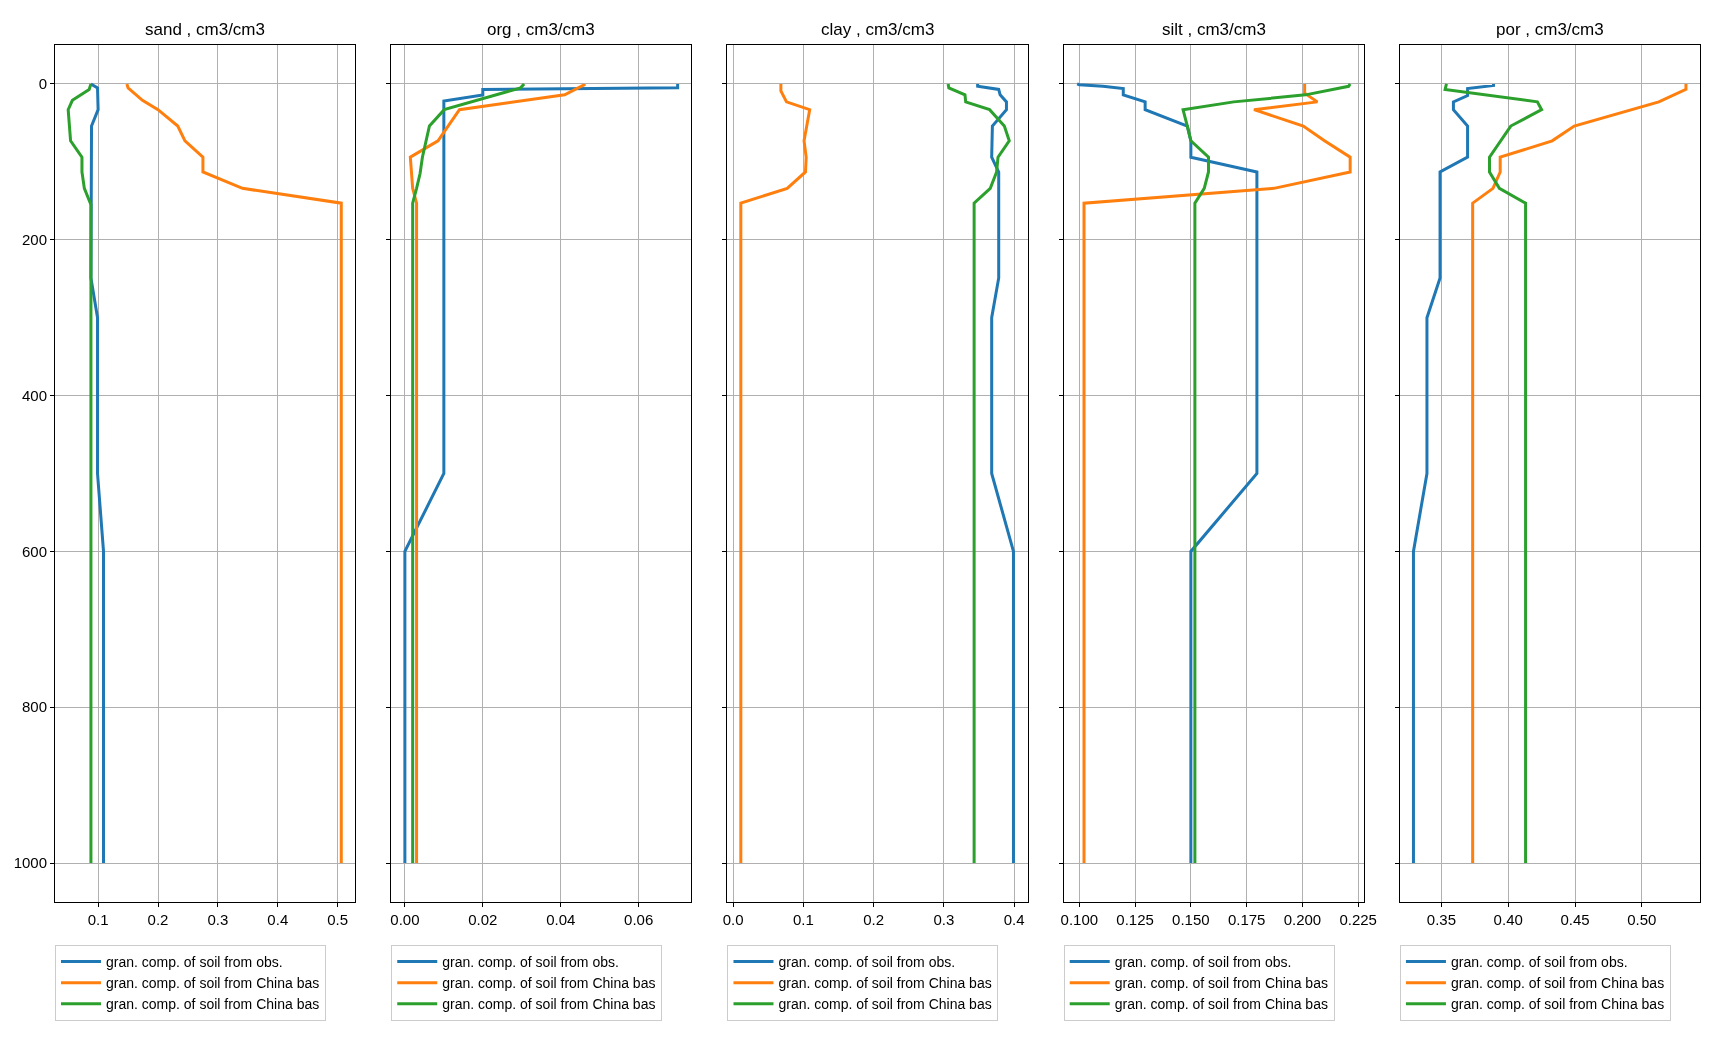 This screenshot has width=1723, height=1052. I want to click on x-tick-label: 0.45, so click(1575, 919).